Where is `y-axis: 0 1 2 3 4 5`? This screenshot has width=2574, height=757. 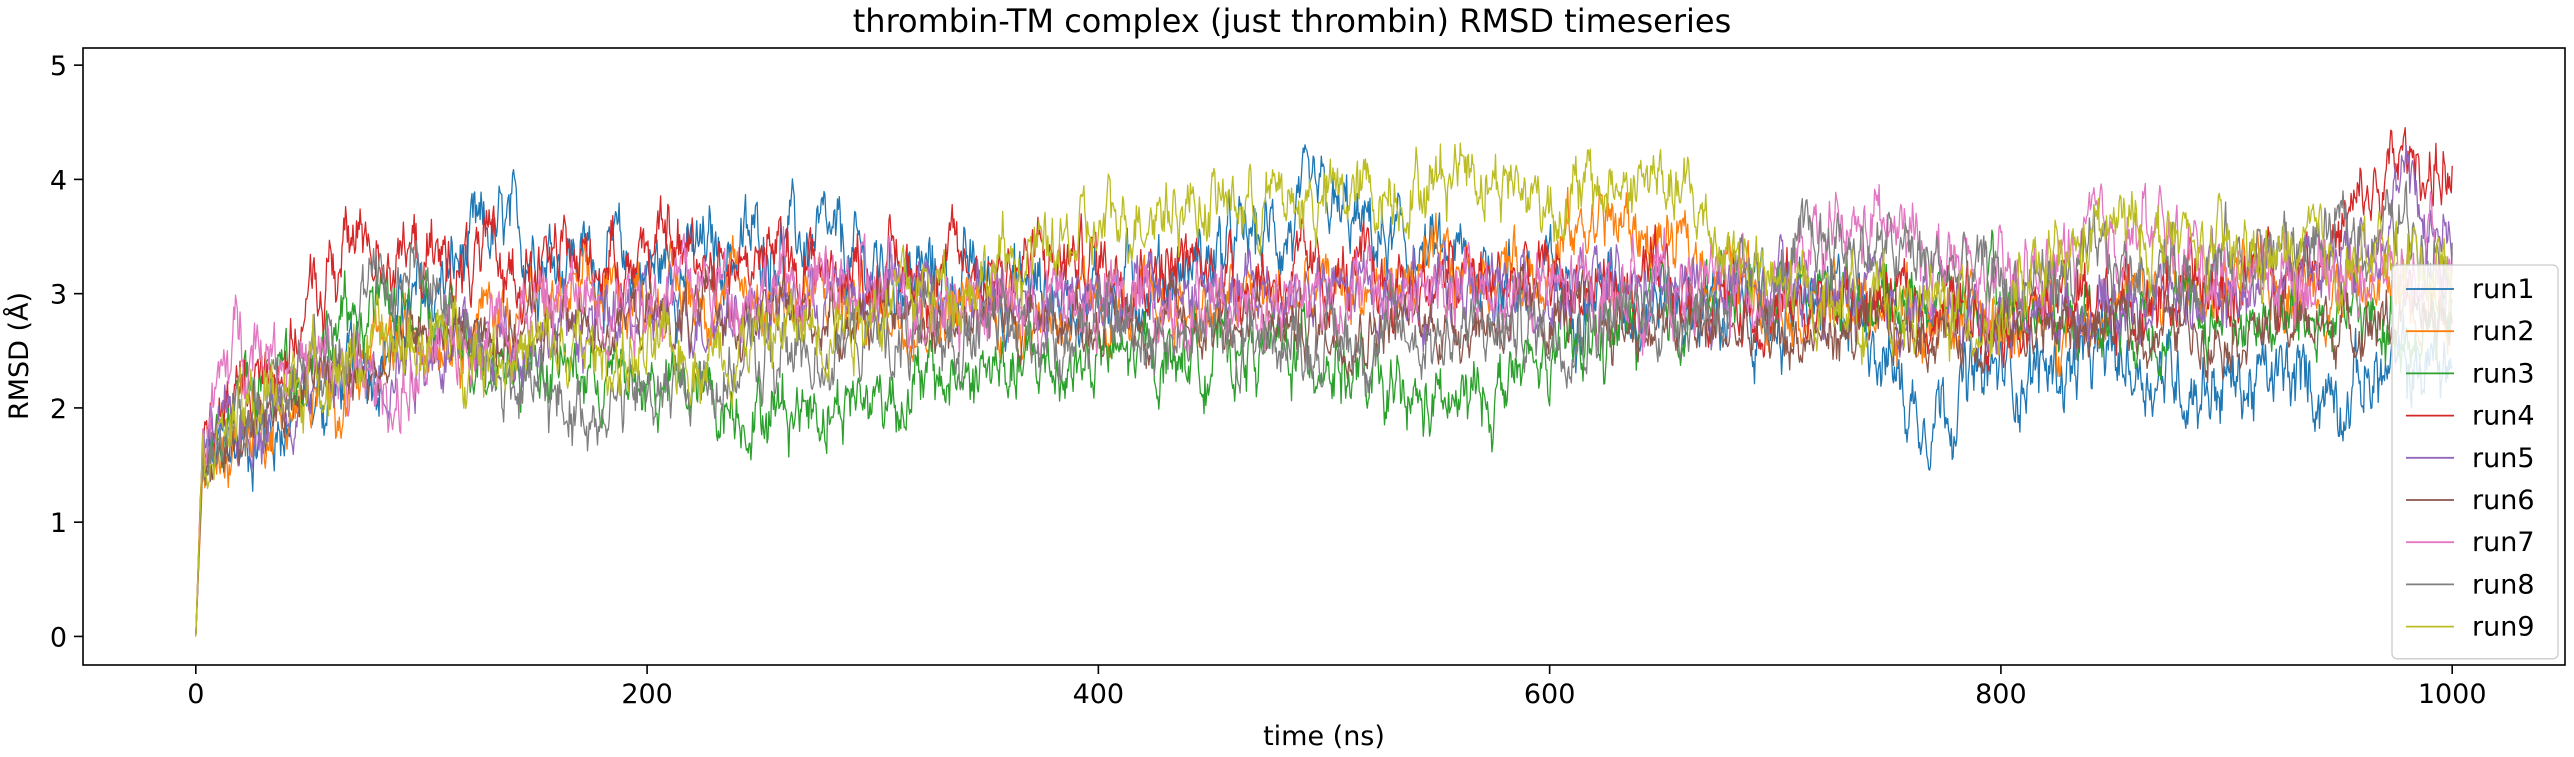 y-axis: 0 1 2 3 4 5 is located at coordinates (66, 352).